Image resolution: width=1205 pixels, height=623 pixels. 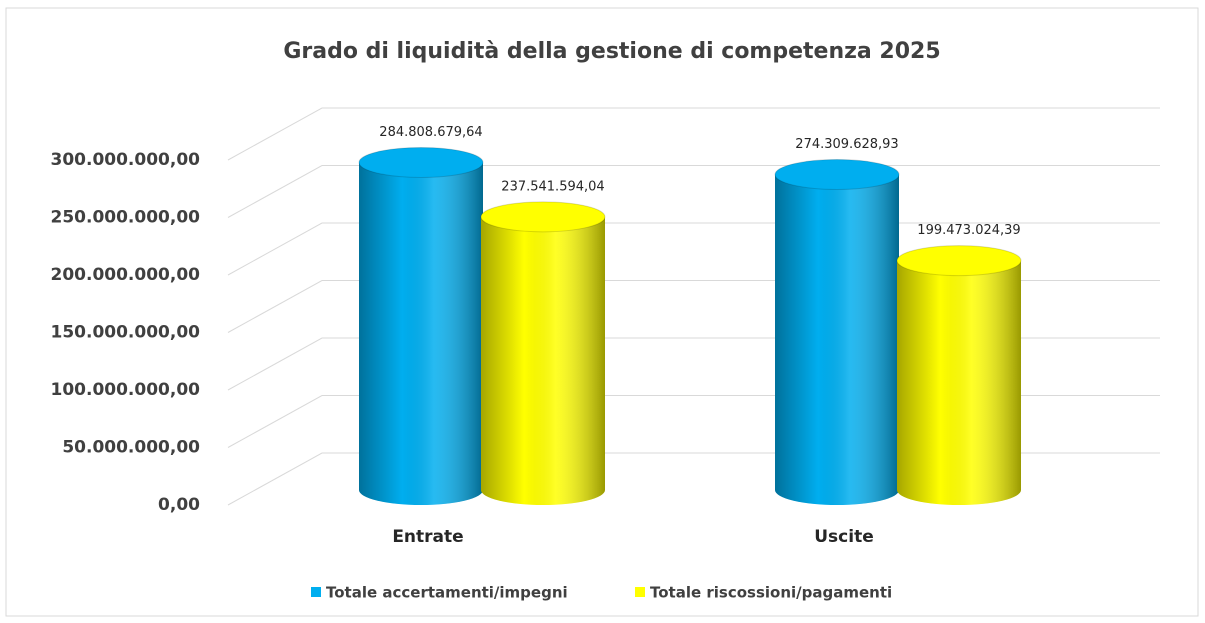 I want to click on legend-label: Totale accertamenti/impegni, so click(x=447, y=593).